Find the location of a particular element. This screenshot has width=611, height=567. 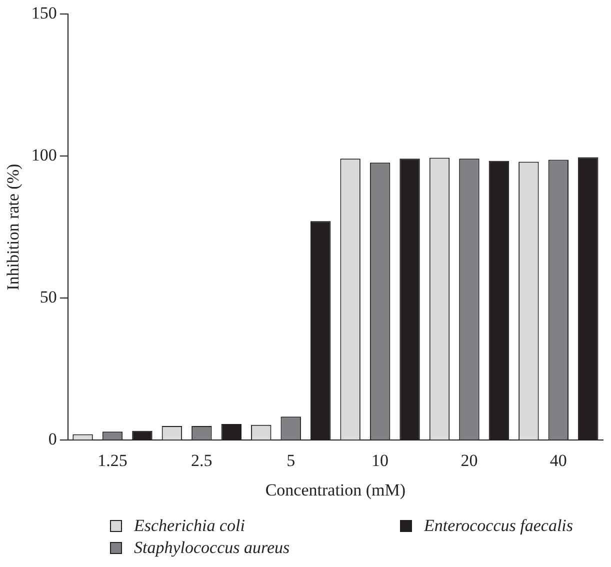

x-tick-label: 1.25 is located at coordinates (113, 460).